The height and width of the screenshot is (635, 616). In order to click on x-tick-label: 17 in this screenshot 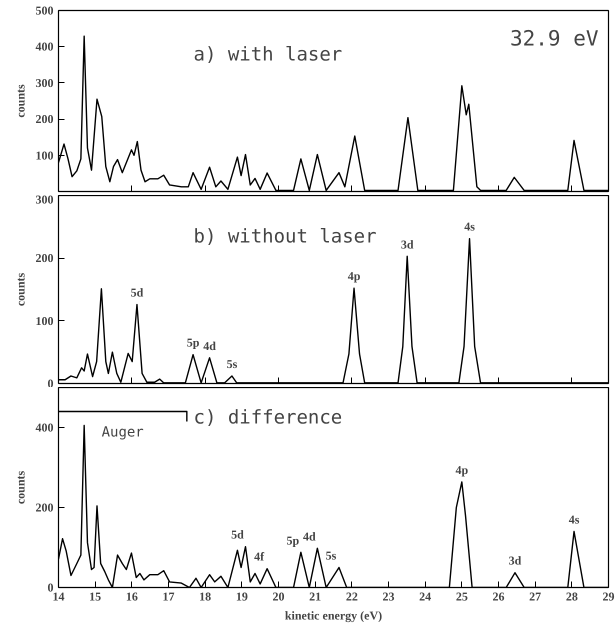, I will do `click(168, 597)`.